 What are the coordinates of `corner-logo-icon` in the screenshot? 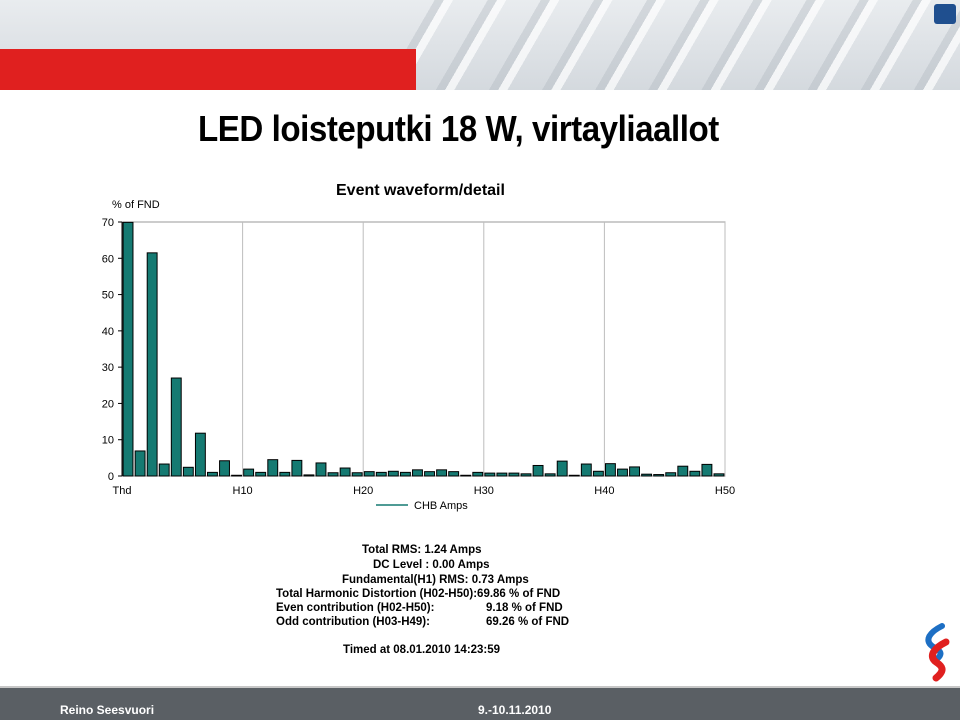 It's located at (945, 14).